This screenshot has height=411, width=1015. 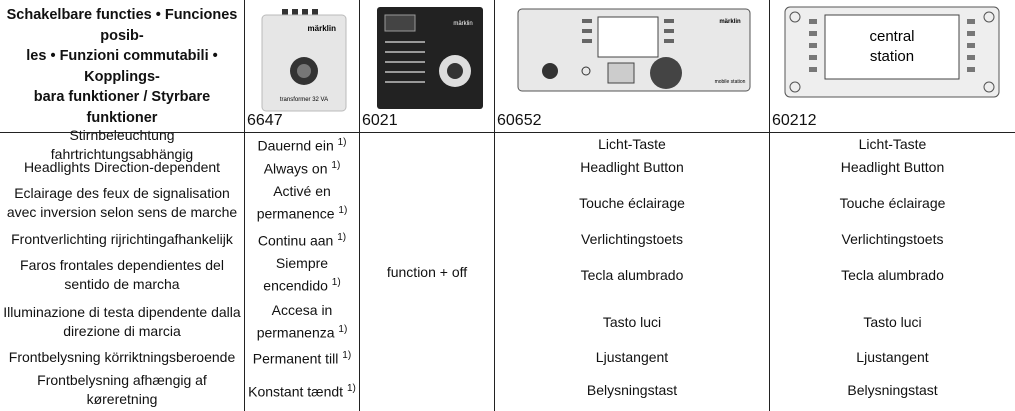 What do you see at coordinates (632, 167) in the screenshot?
I see `cell-60652: Headlight Button` at bounding box center [632, 167].